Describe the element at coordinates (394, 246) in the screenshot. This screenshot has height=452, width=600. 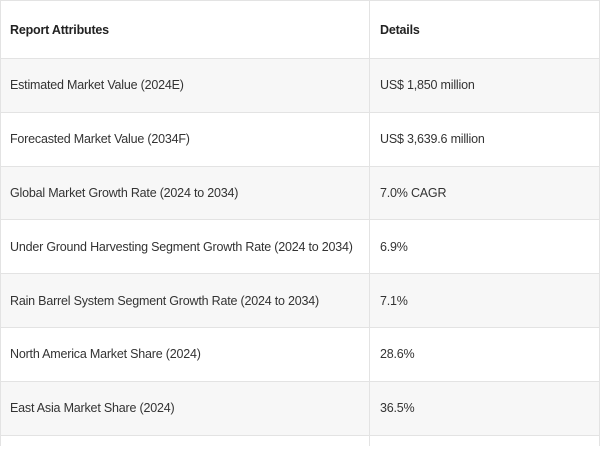
I see `details-cell: 6.9%` at that location.